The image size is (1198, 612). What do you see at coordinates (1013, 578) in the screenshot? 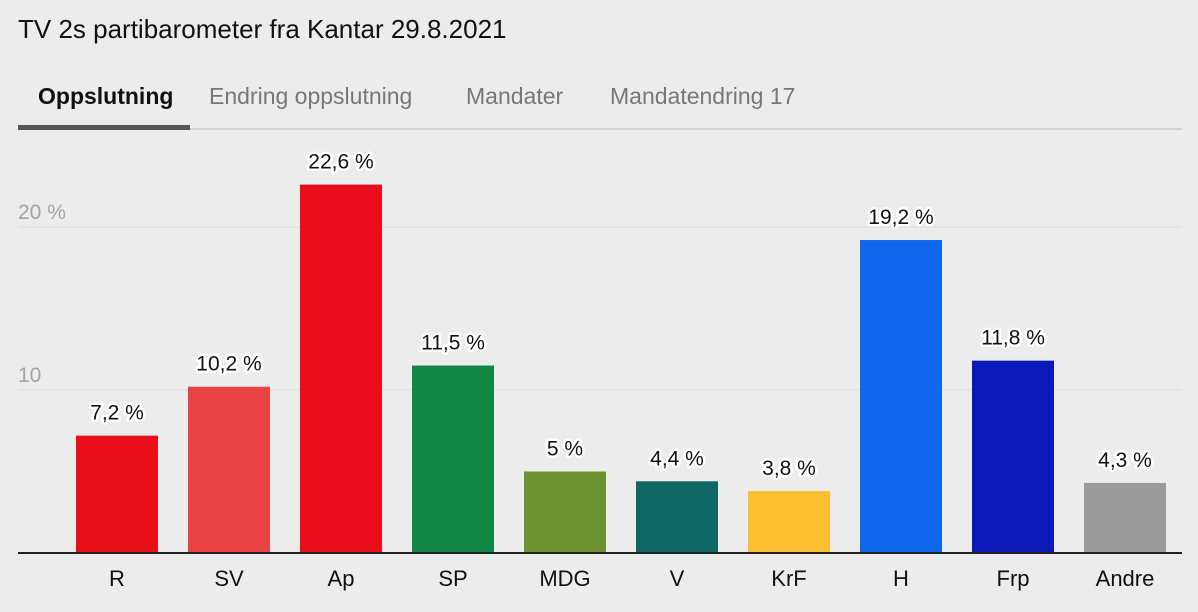
I see `x-tick-label: Frp` at bounding box center [1013, 578].